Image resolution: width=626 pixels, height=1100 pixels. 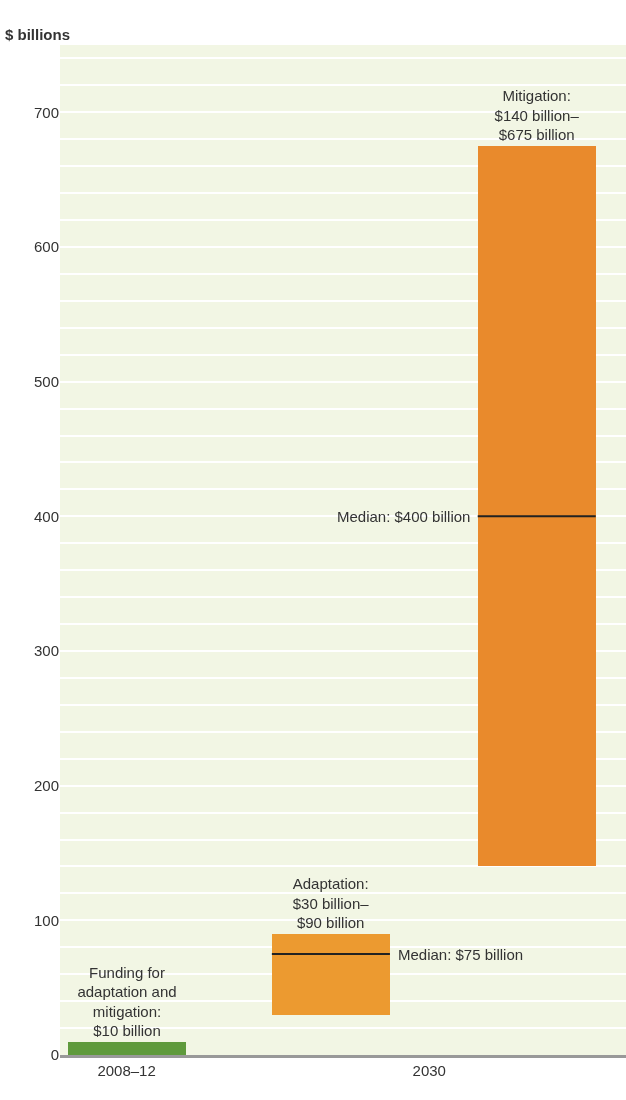 I want to click on y-tick-label: 600, so click(x=46, y=247).